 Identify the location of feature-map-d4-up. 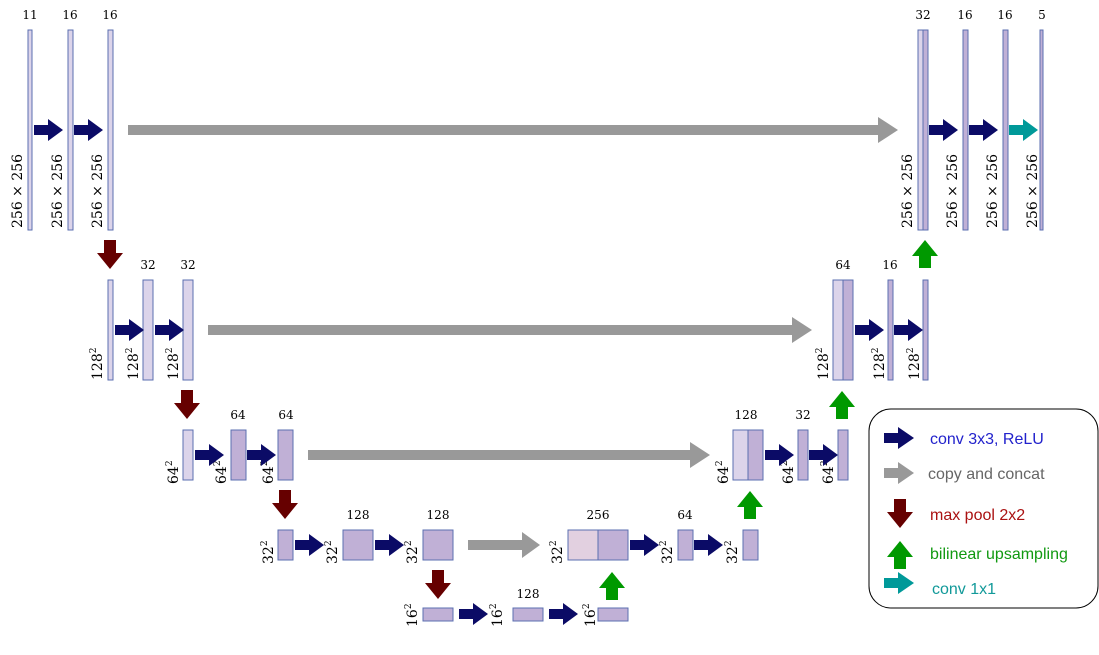
(613, 545).